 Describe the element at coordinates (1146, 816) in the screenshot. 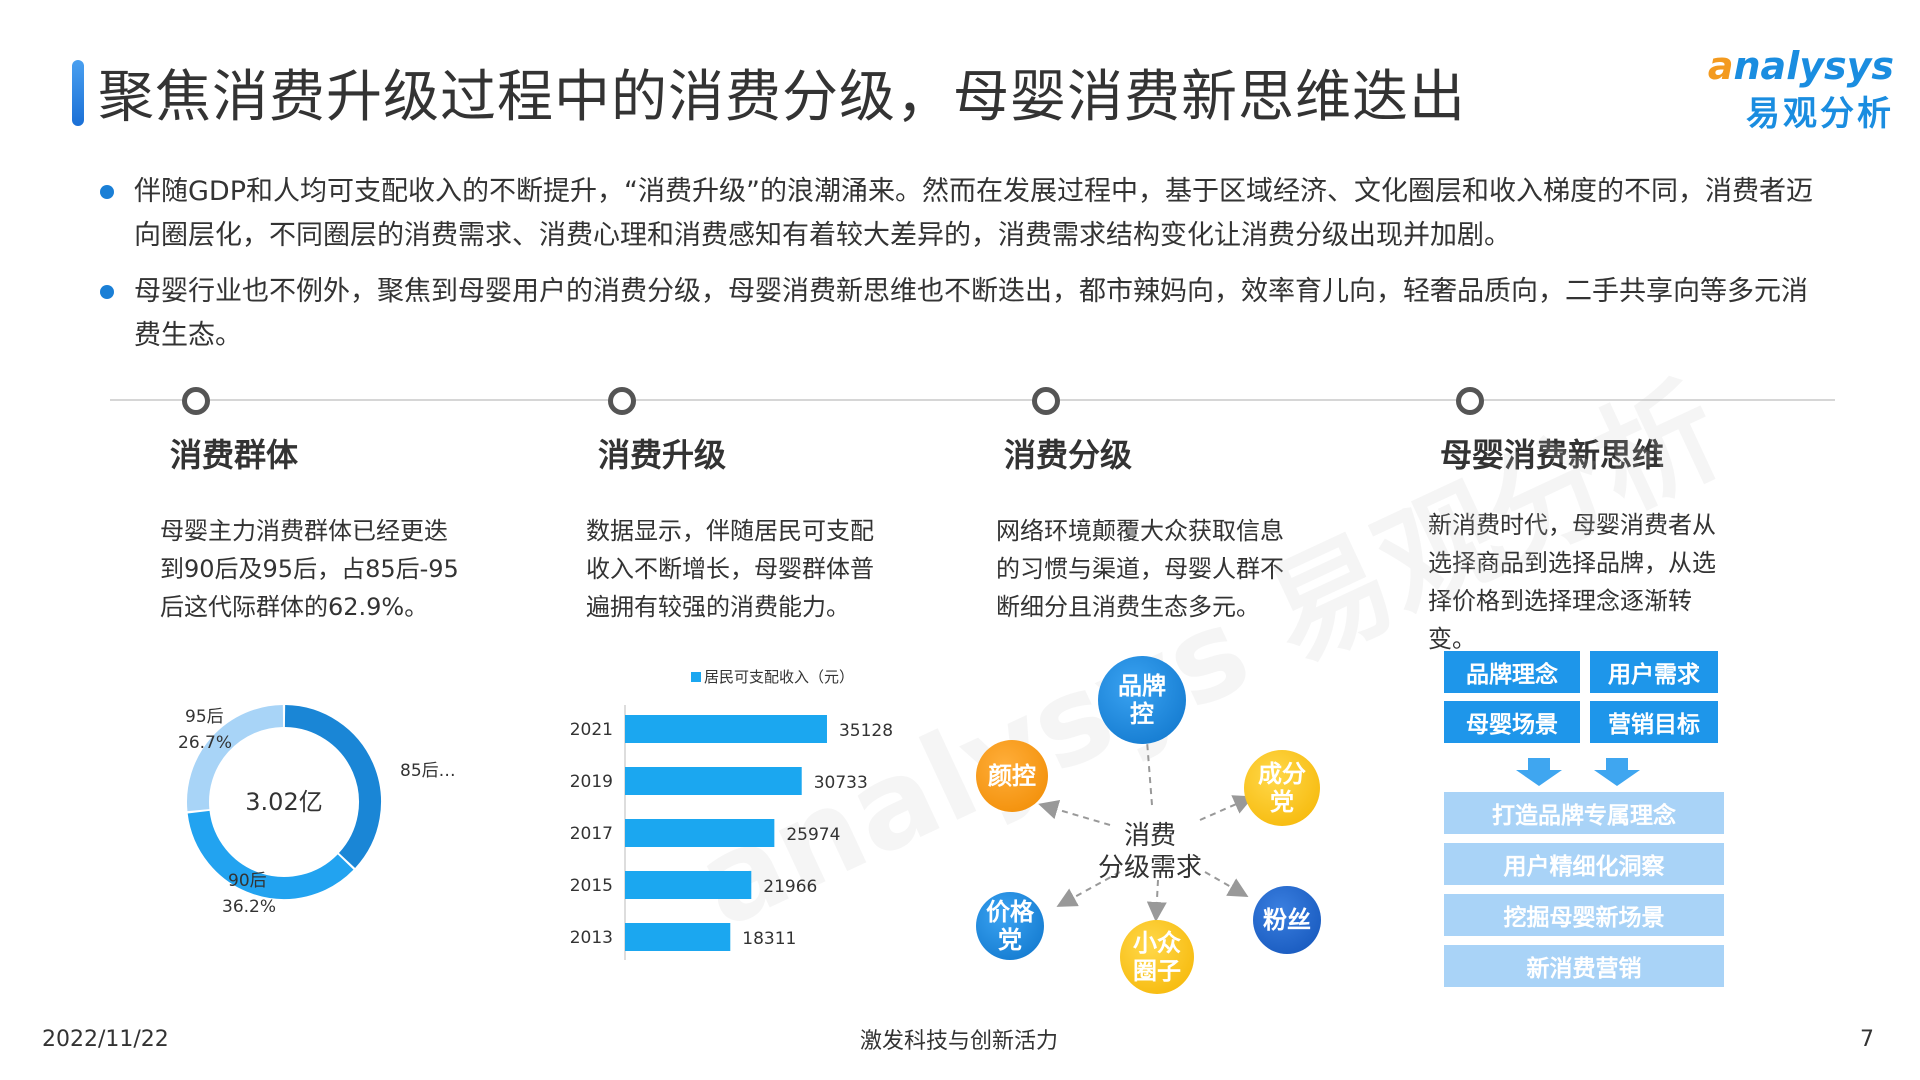

I see `tiering-arrows` at that location.